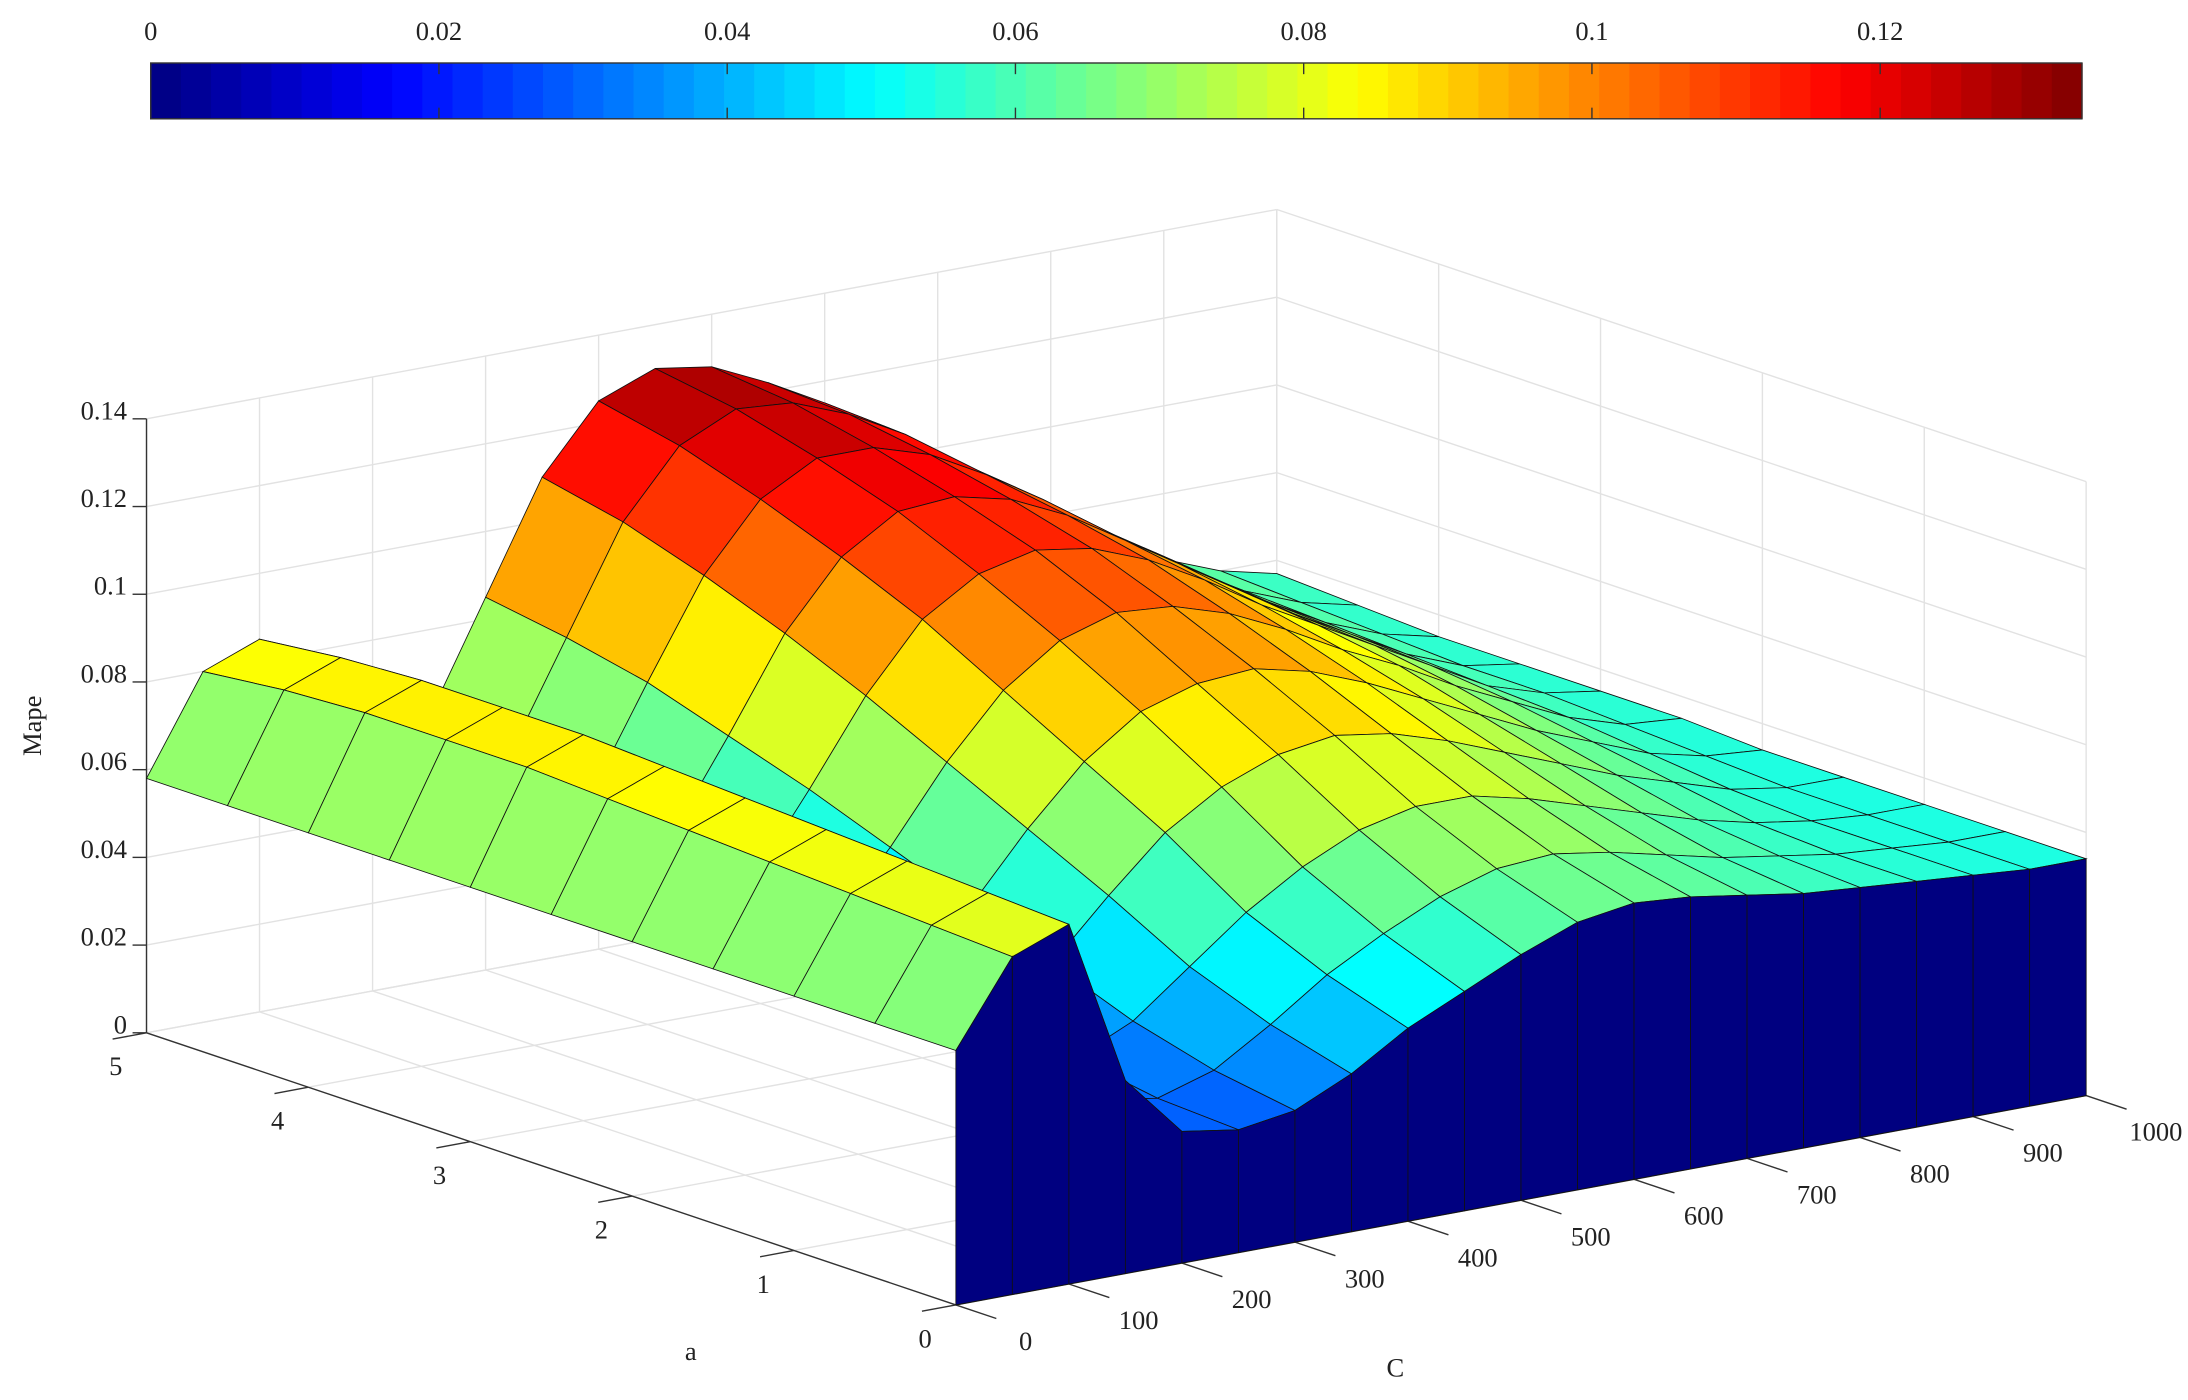 This screenshot has width=2188, height=1400. I want to click on colorbar-tick-label: 0.12, so click(1880, 31).